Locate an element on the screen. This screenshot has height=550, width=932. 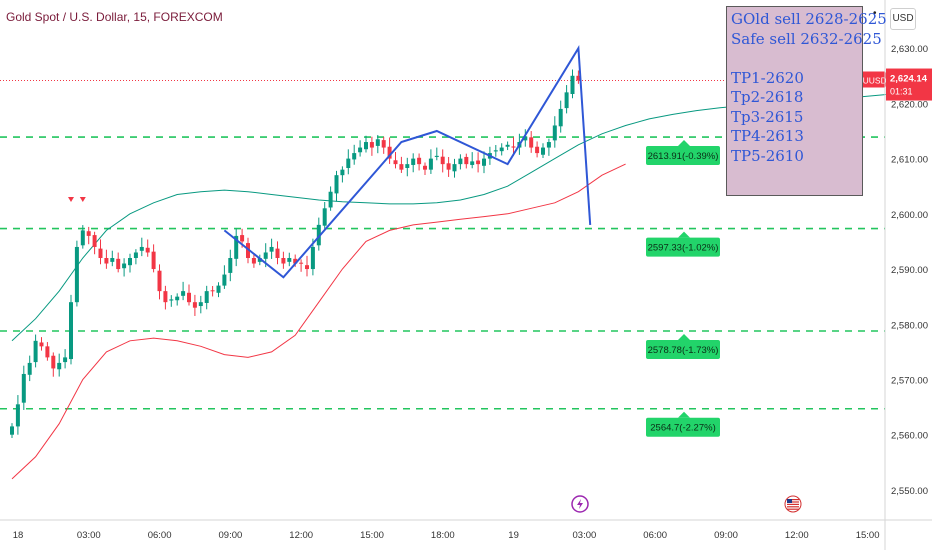
level-label-text: 2597.33(-1.02%) is located at coordinates (683, 248).